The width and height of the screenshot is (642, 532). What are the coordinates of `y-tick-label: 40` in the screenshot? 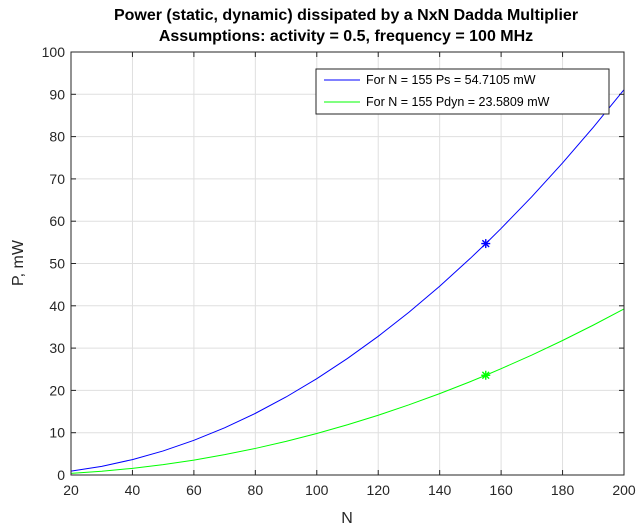 It's located at (57, 306).